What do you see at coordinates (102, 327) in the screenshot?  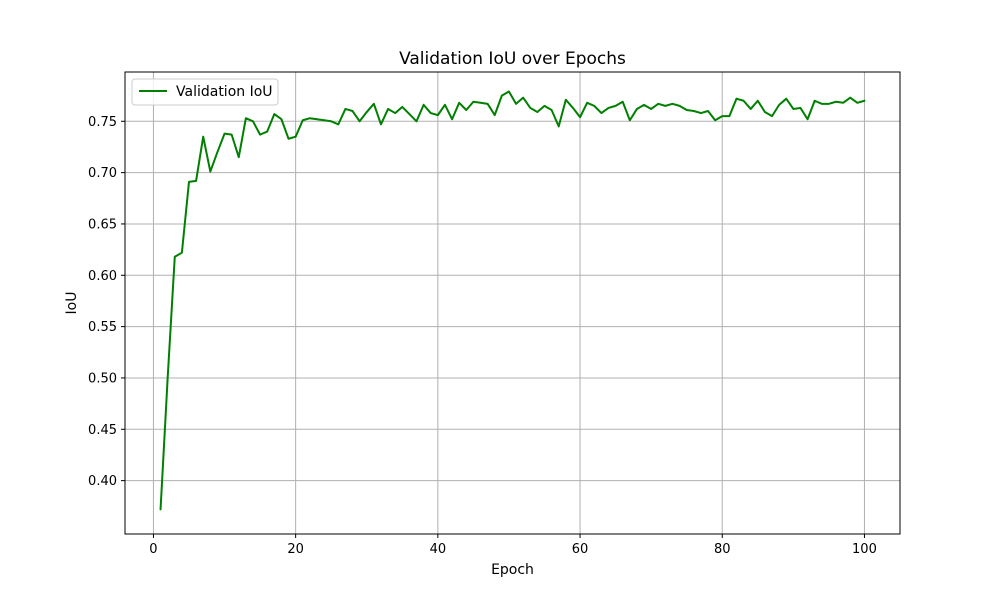 I see `y-tick-label: 0.55` at bounding box center [102, 327].